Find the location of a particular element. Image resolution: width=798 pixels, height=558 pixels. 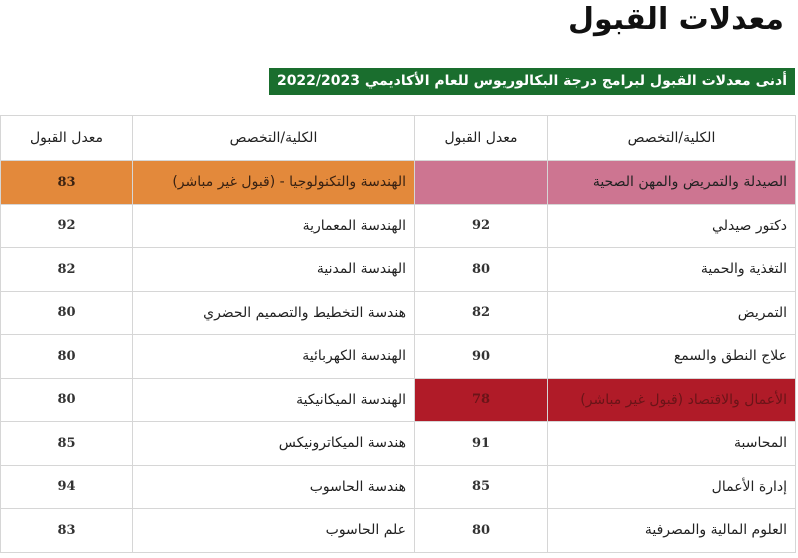

table-row: المحاسبة 91 هندسة الميكاترونيكس 85 is located at coordinates (398, 443).